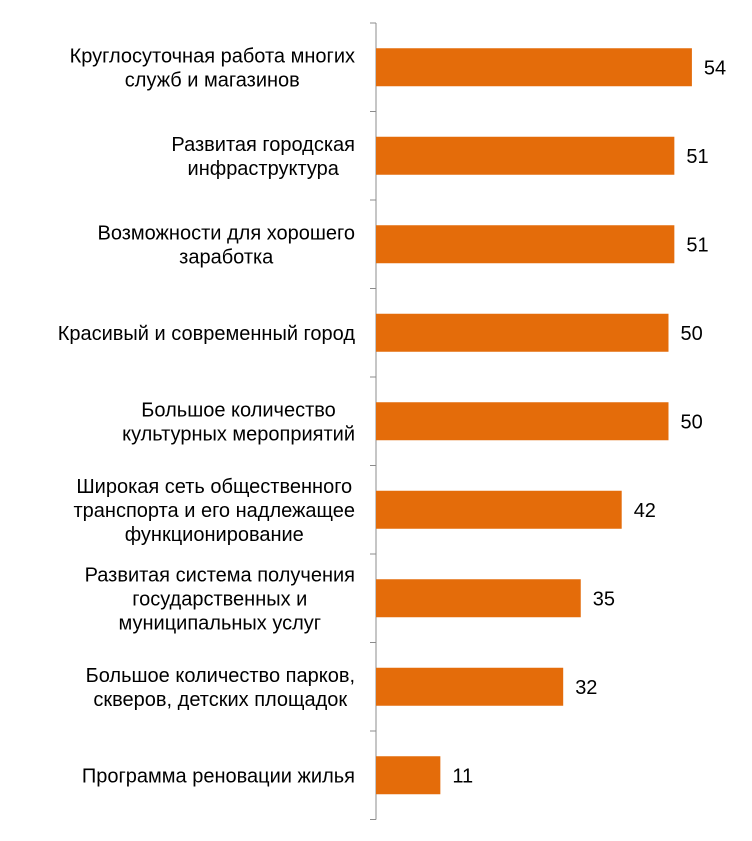 The image size is (752, 841). I want to click on category-label-line: Программа реновации жилья, so click(218, 776).